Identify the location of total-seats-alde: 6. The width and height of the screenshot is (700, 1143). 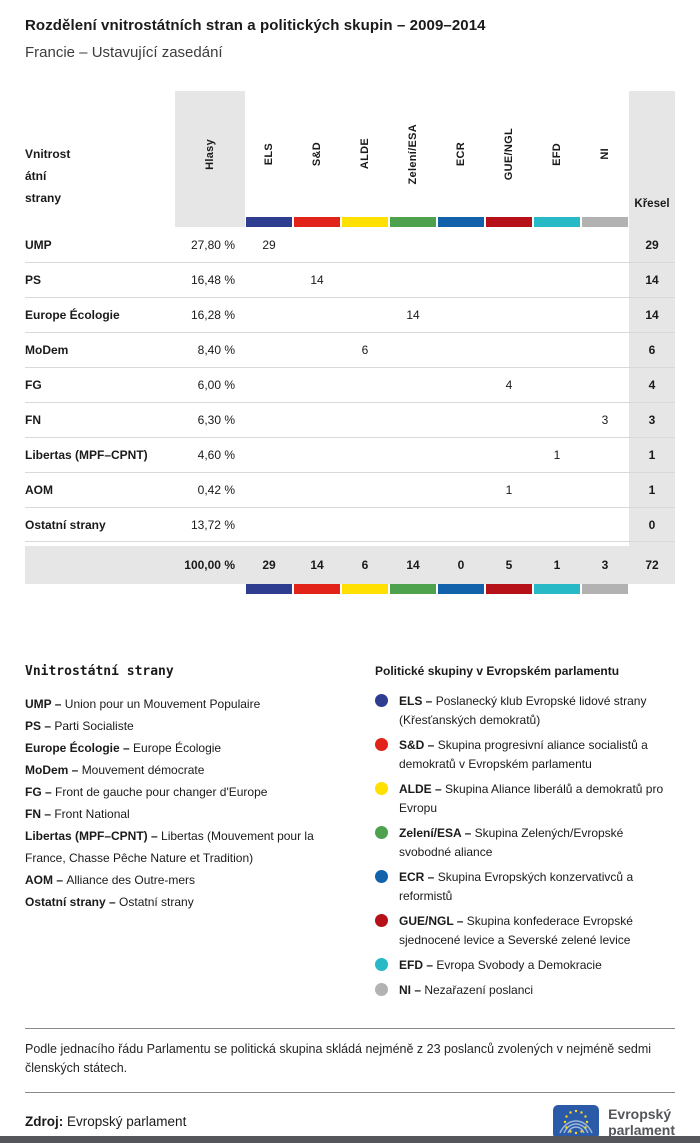
(365, 565).